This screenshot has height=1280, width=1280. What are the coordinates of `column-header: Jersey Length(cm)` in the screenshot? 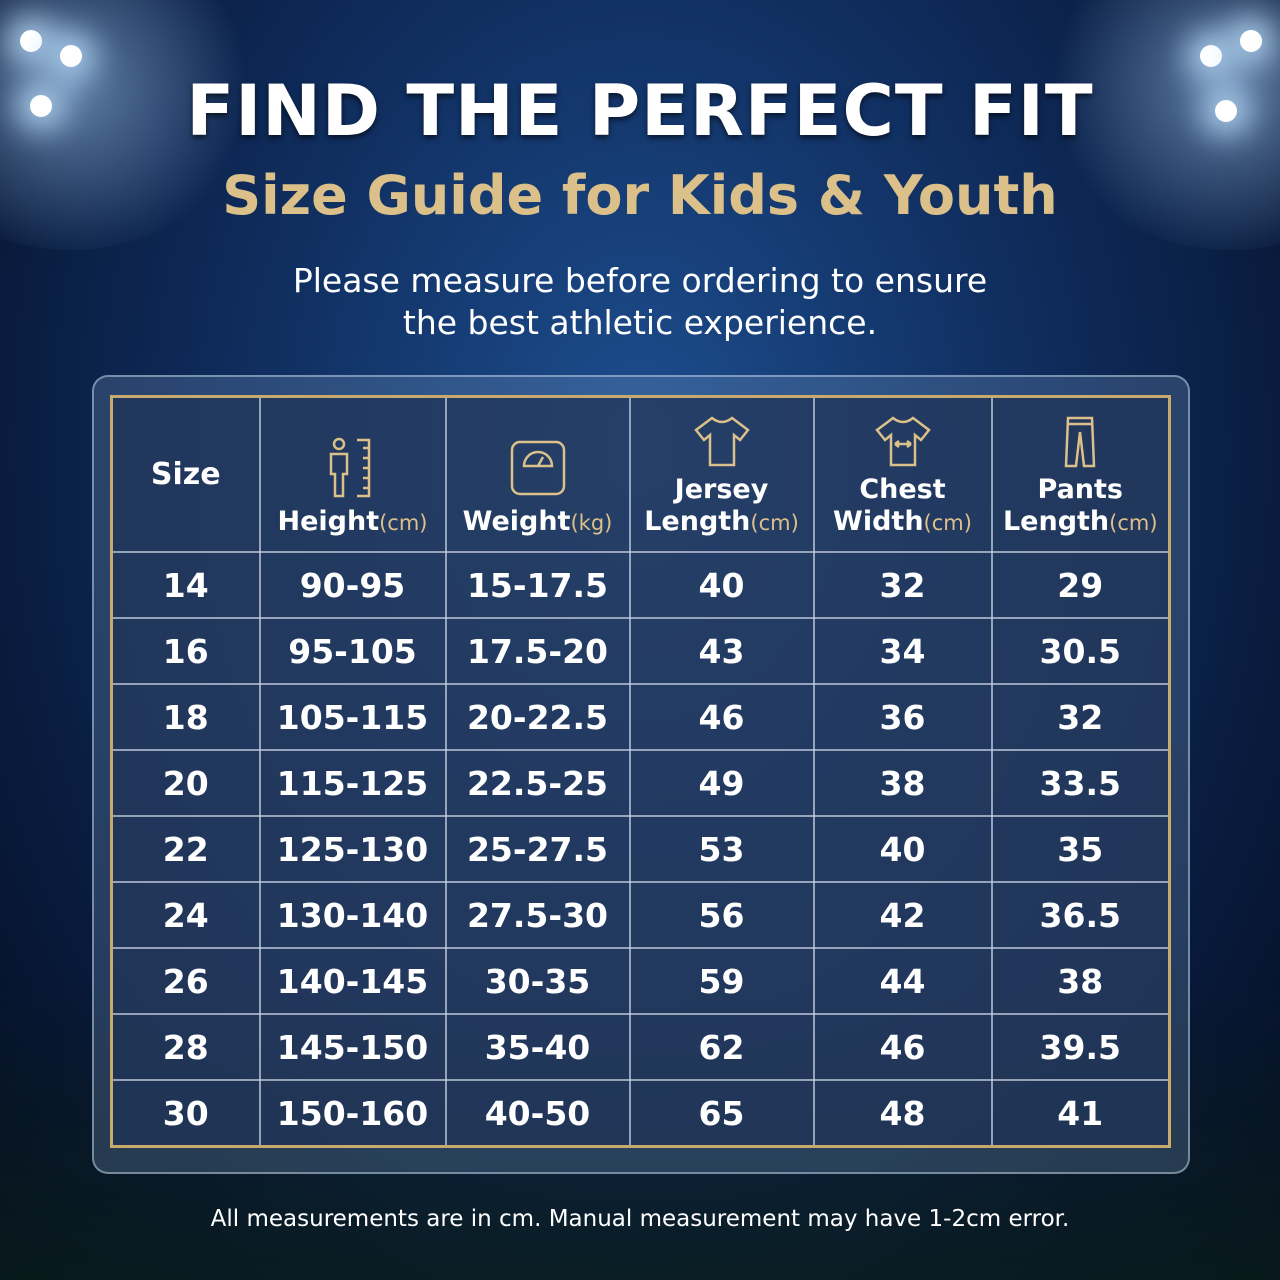 It's located at (721, 474).